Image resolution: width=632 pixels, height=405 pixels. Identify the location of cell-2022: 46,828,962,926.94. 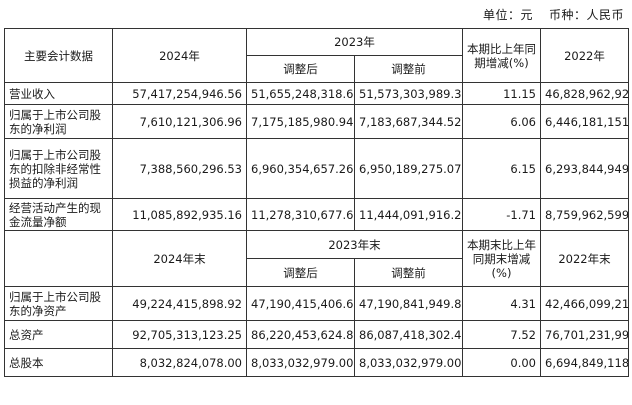
(584, 93).